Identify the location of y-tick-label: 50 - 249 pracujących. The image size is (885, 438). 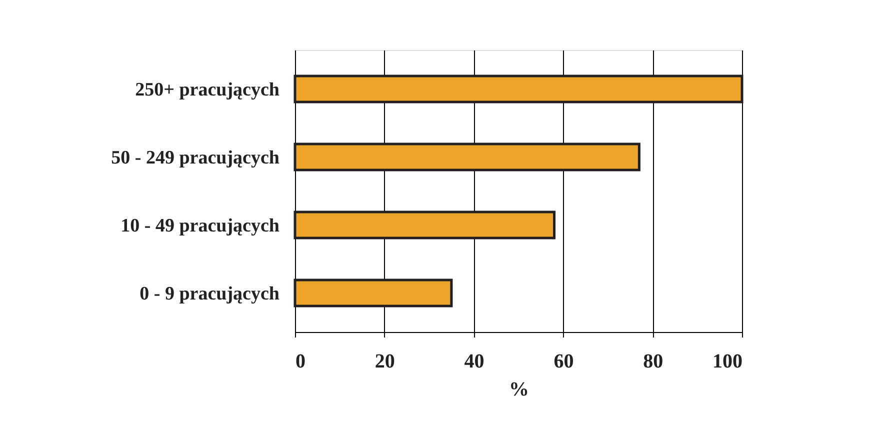
(195, 158).